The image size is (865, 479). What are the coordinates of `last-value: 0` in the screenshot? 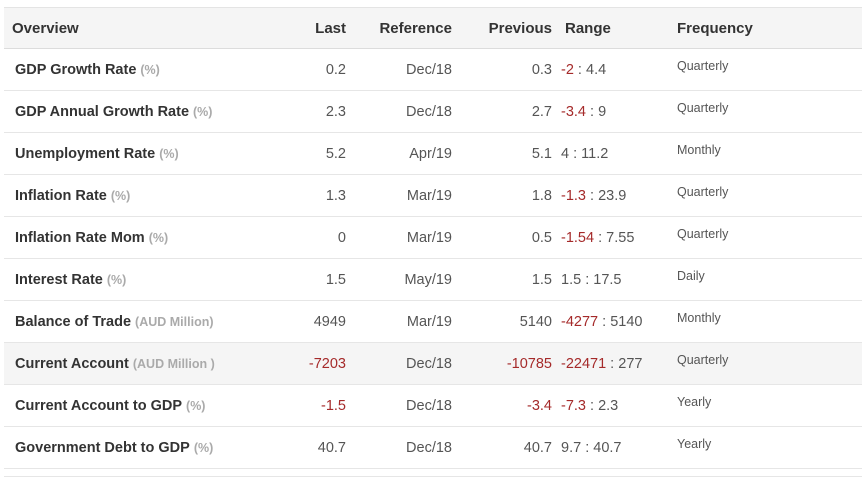 It's located at (341, 237).